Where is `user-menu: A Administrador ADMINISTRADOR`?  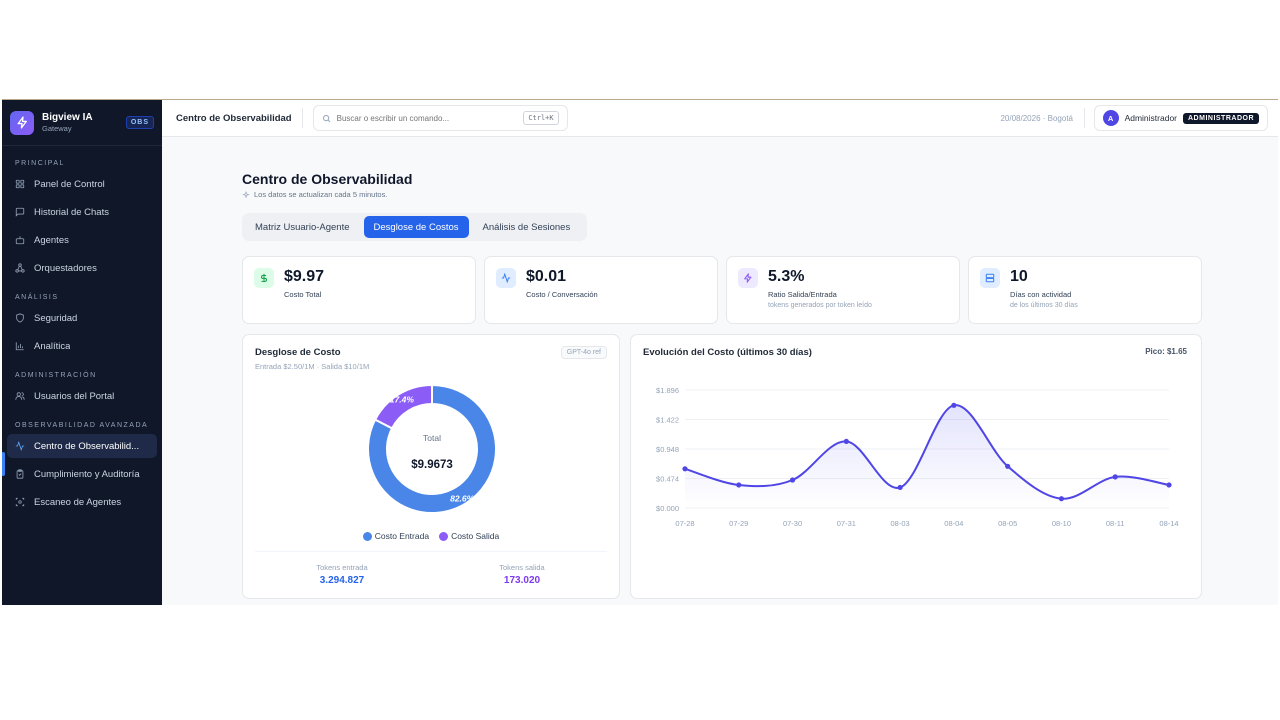
user-menu: A Administrador ADMINISTRADOR is located at coordinates (1180, 118).